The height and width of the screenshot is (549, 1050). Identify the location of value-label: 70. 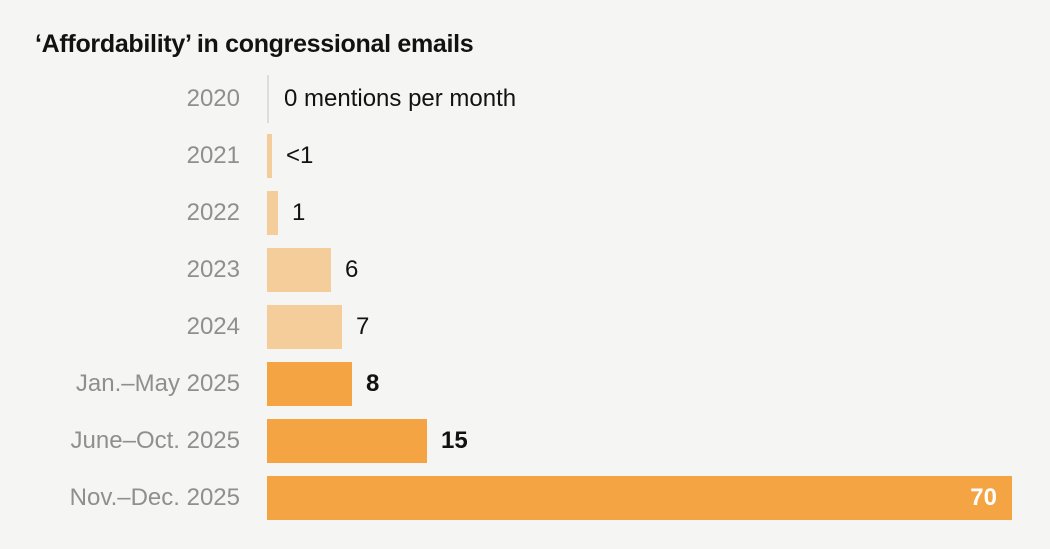
(983, 497).